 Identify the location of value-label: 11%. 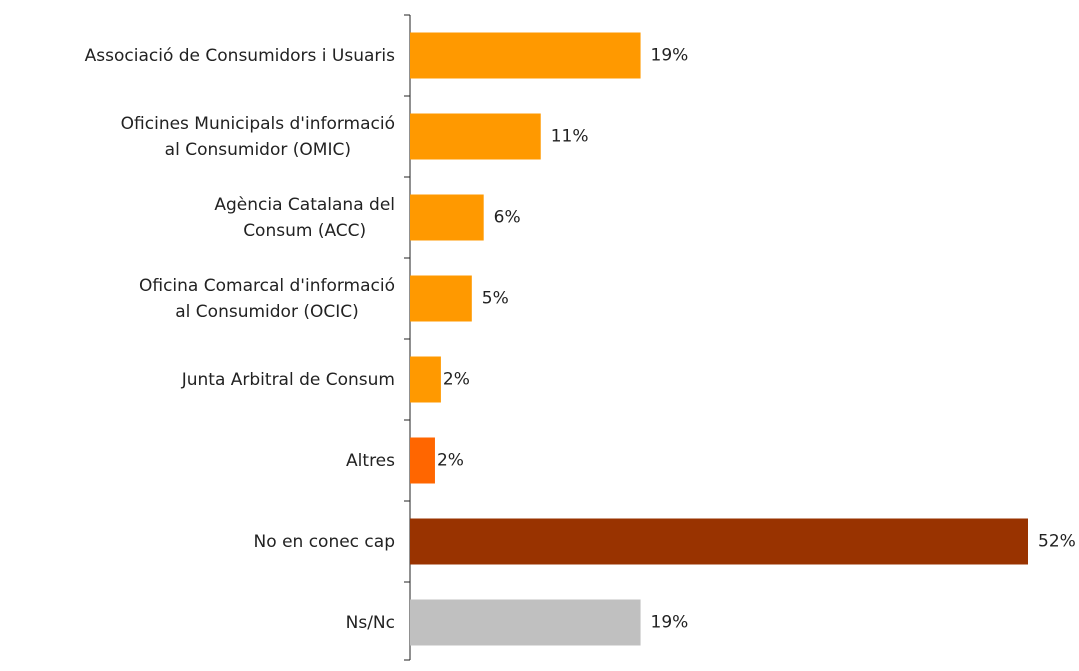
(570, 137).